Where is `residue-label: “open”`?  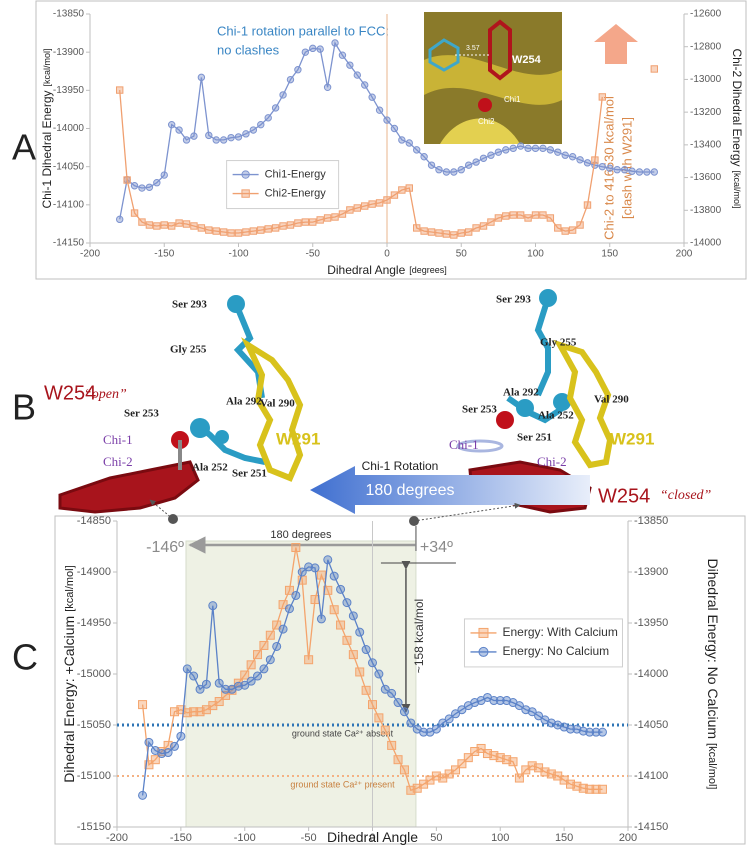
residue-label: “open” is located at coordinates (105, 394).